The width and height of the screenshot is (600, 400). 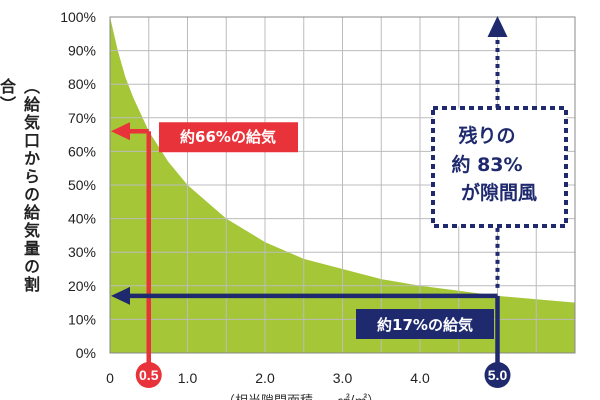 I want to click on red-label-box, so click(x=228, y=137).